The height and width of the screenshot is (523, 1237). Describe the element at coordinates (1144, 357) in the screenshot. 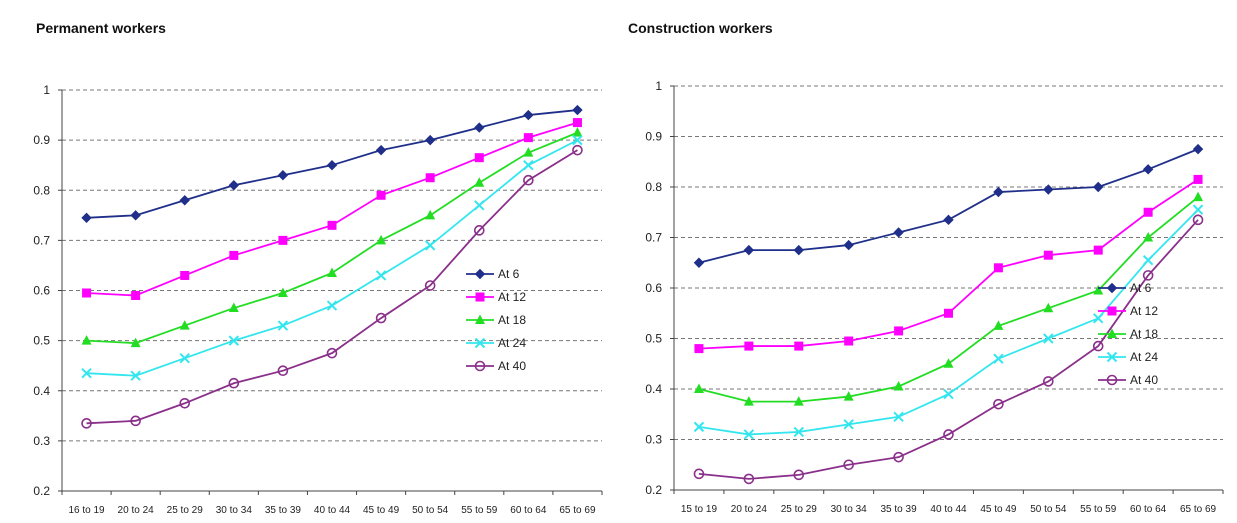

I see `legend-label: At 24` at that location.